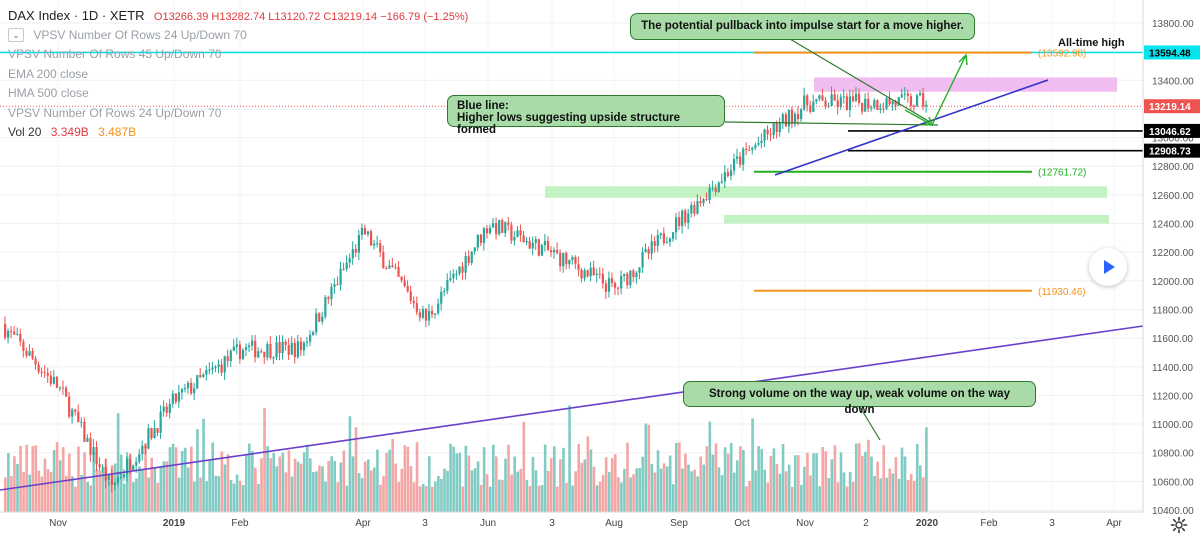  I want to click on symbol-title: DAX Index · 1D · XETR, so click(76, 15).